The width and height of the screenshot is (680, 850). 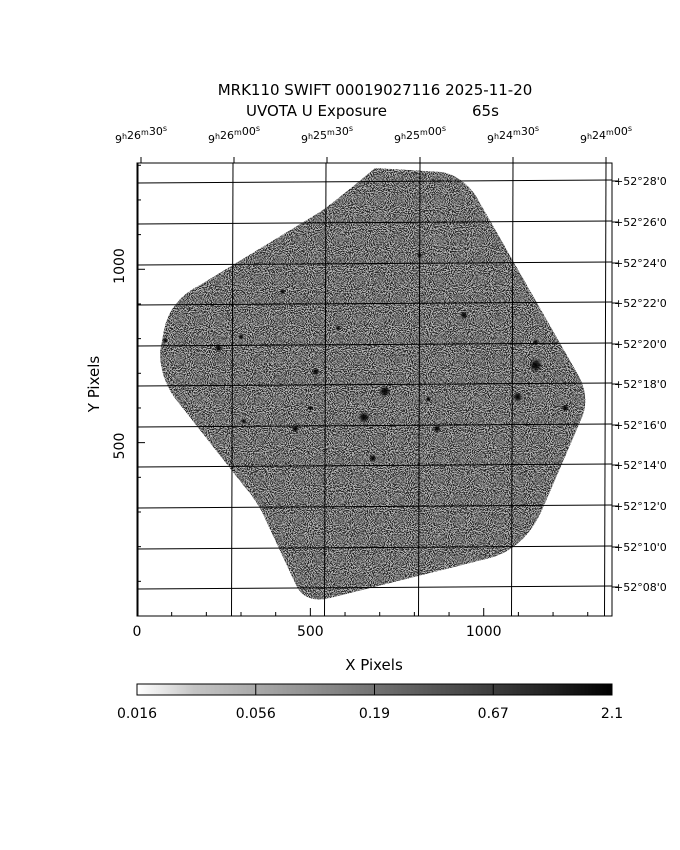 What do you see at coordinates (327, 135) in the screenshot?
I see `ra-tick-label: 9h25m30s` at bounding box center [327, 135].